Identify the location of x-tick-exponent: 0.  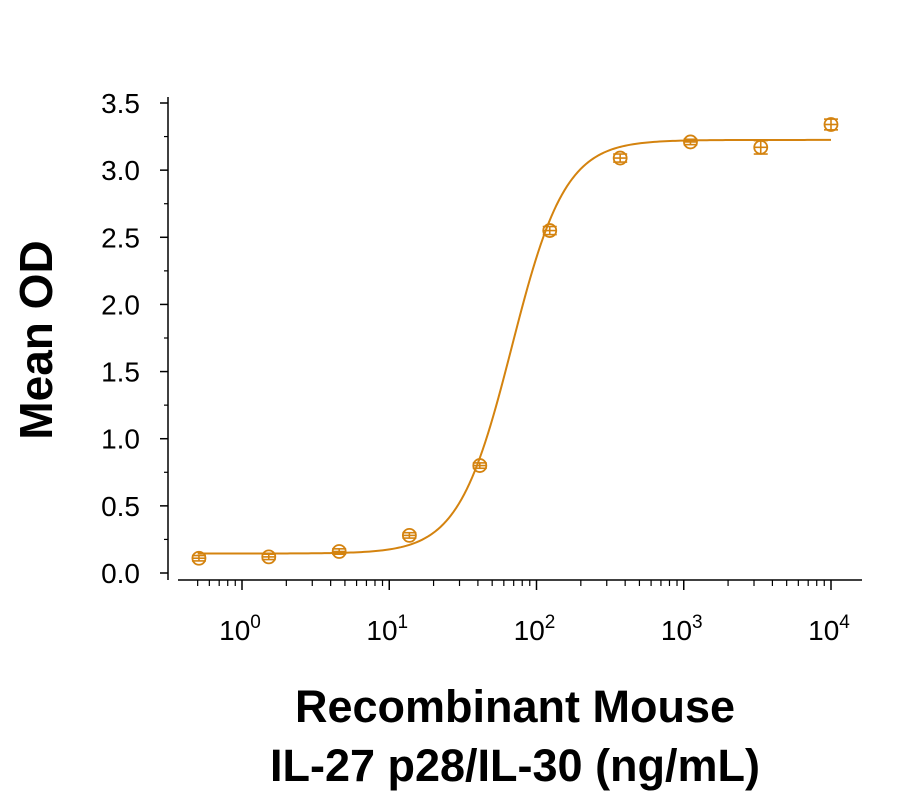
(255, 622).